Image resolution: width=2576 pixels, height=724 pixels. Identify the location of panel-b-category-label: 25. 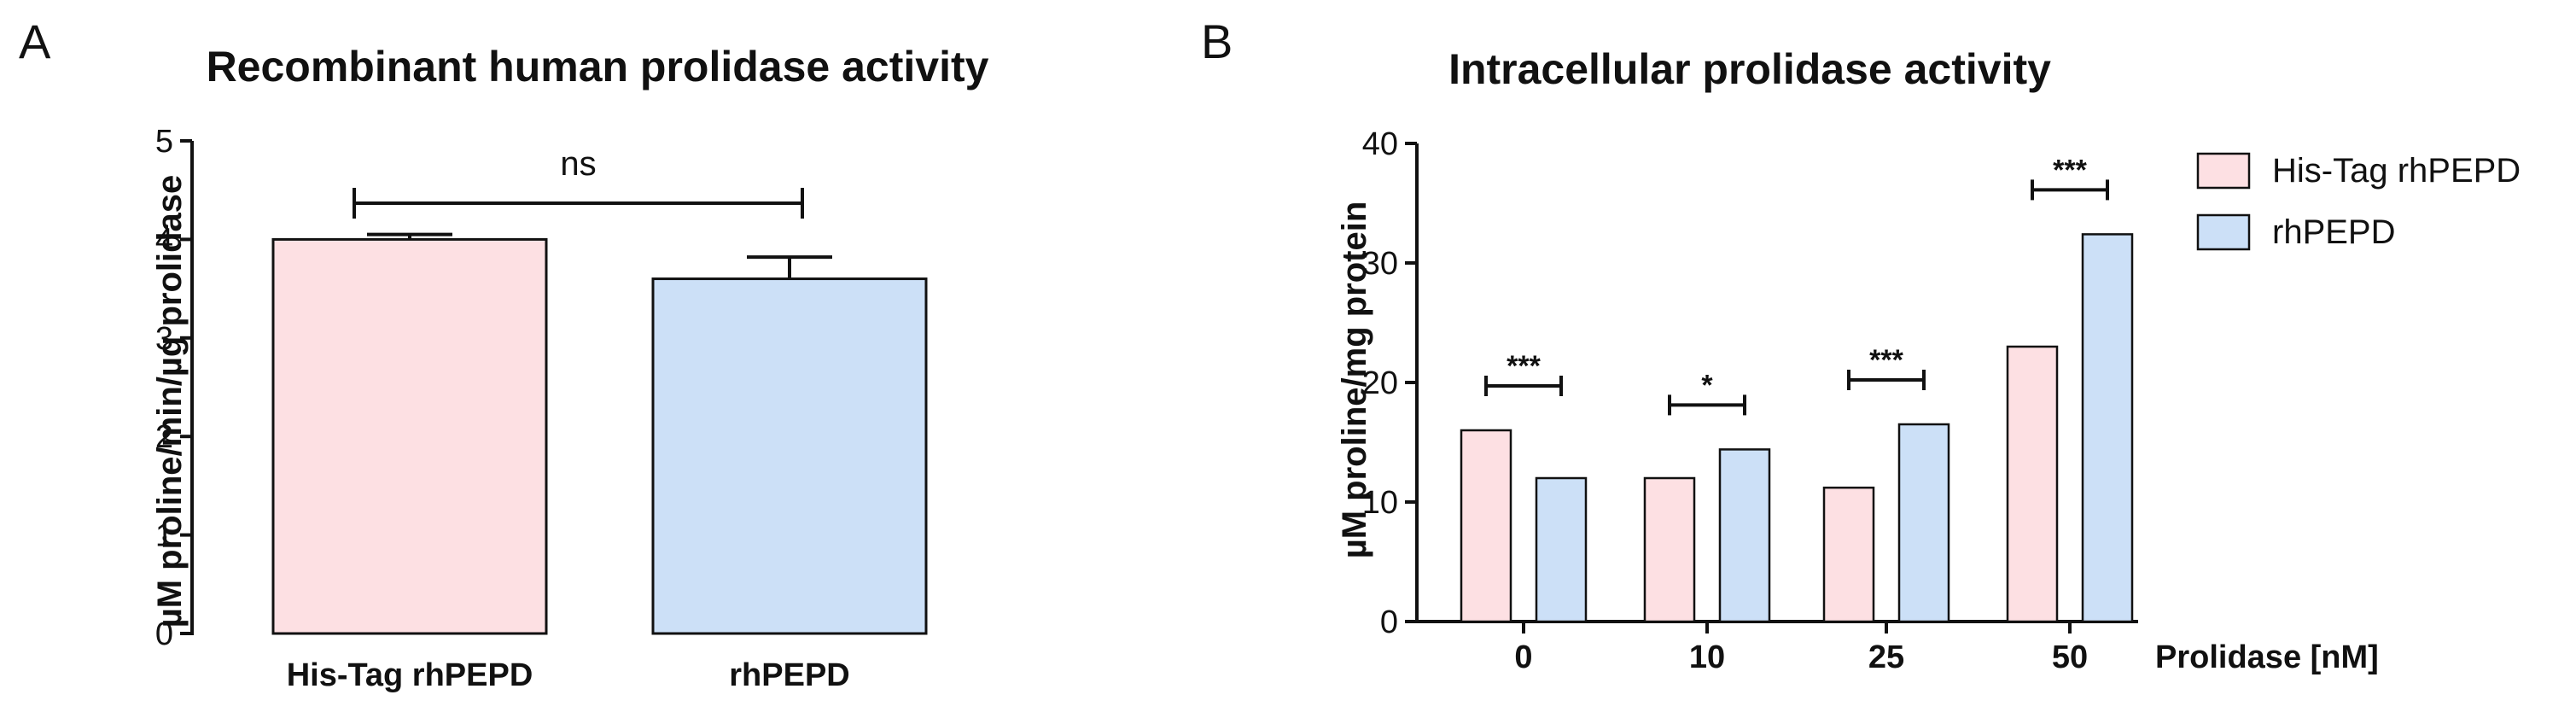
(1886, 657).